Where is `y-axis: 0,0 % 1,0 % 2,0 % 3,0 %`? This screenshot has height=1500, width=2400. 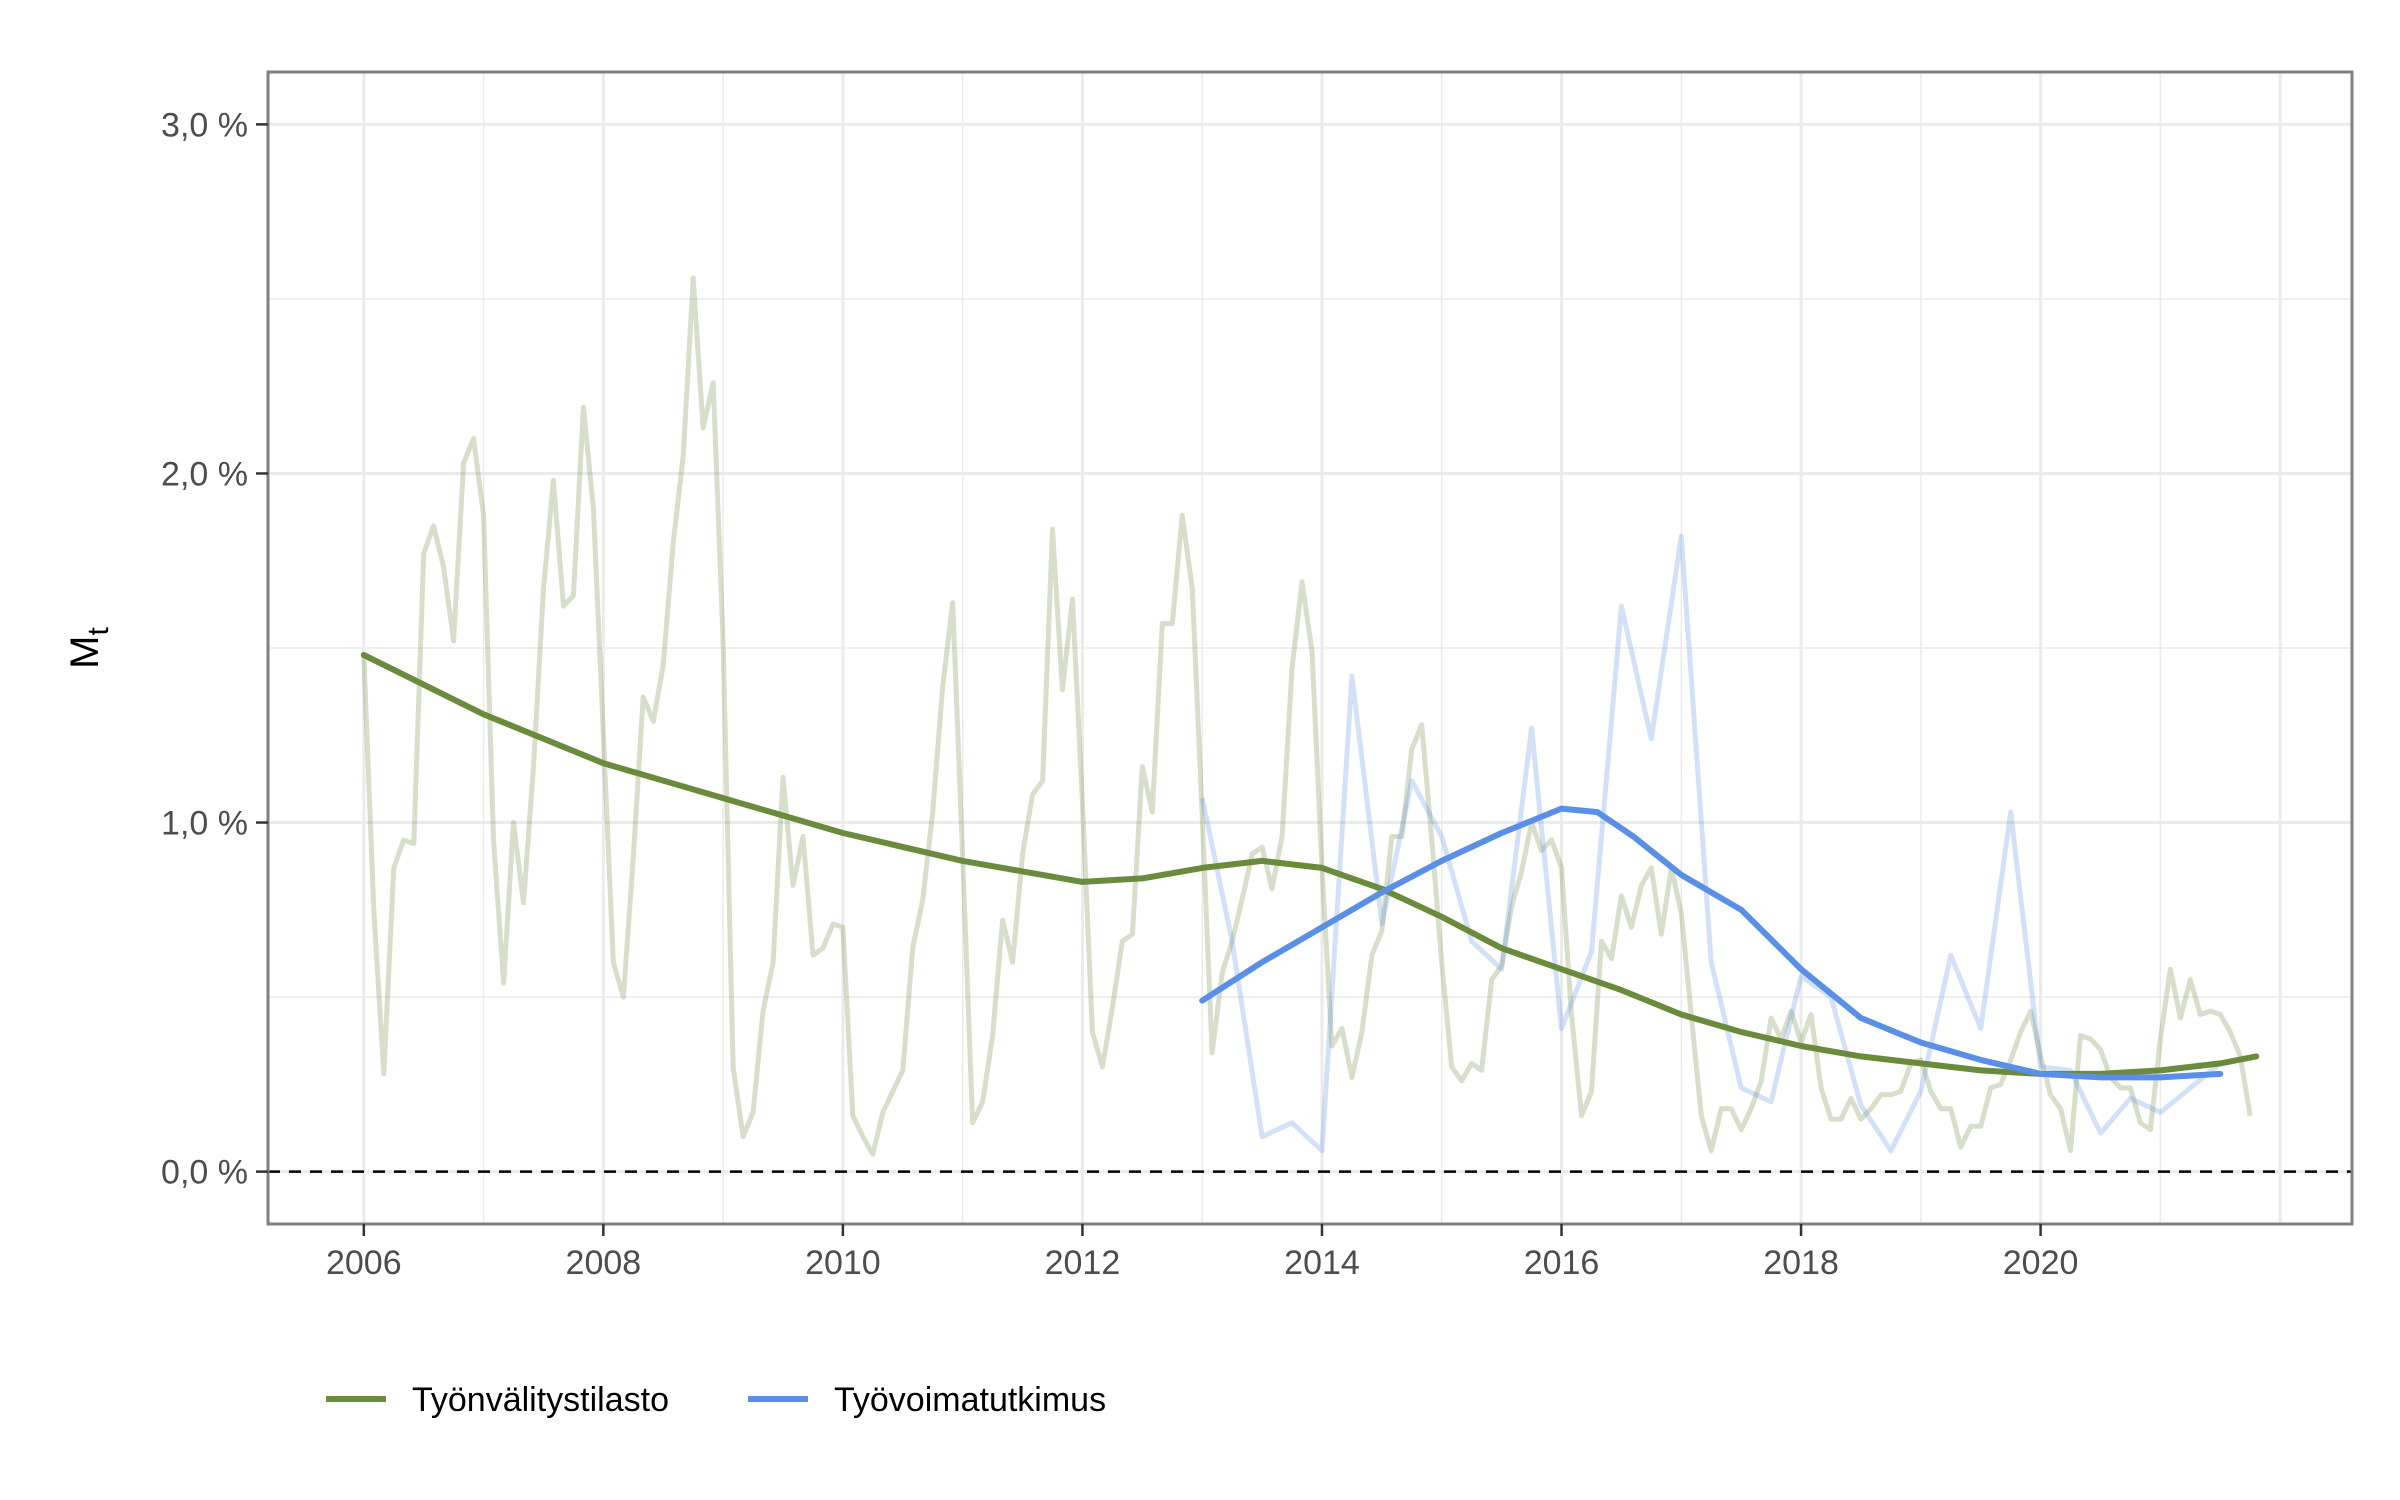
y-axis: 0,0 % 1,0 % 2,0 % 3,0 % is located at coordinates (214, 649).